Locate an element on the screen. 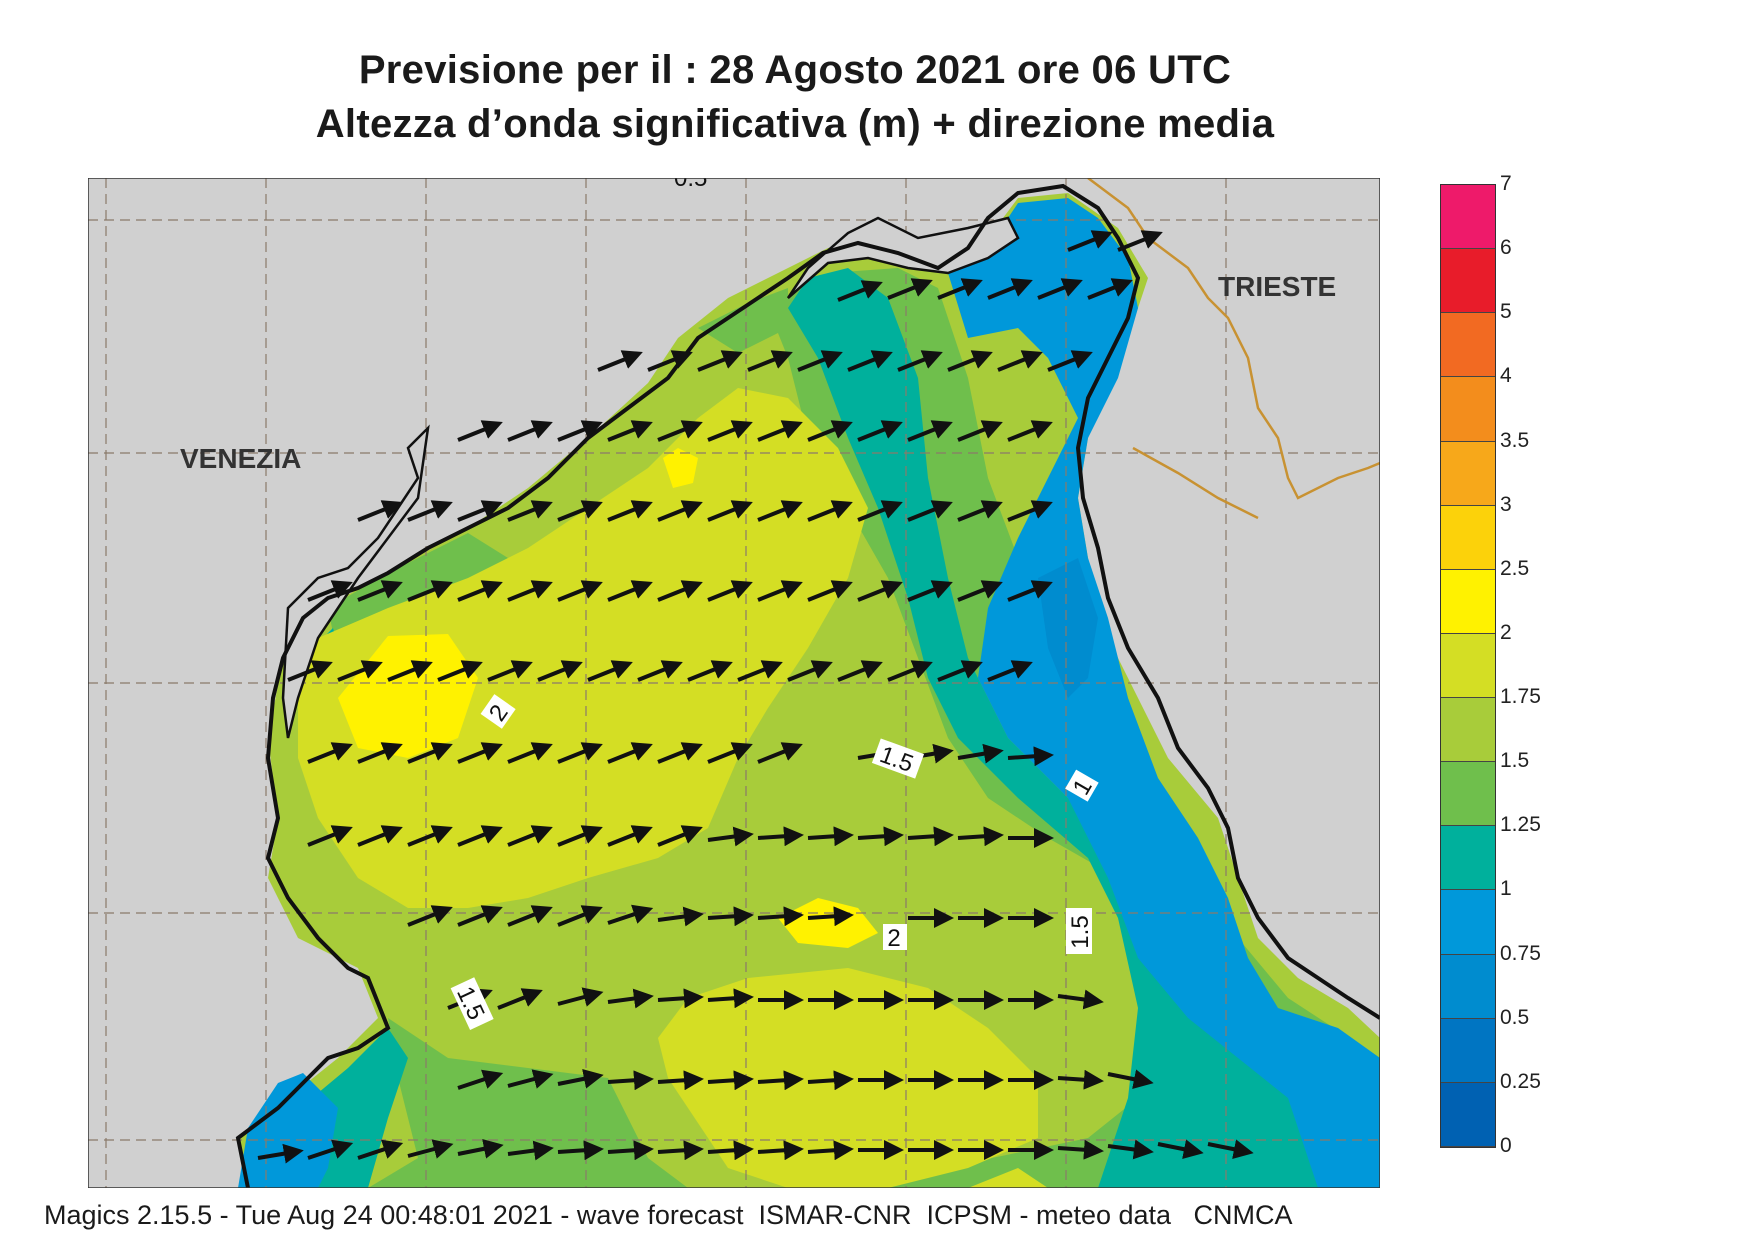  legend-tick-label: 2.5 is located at coordinates (1515, 568).